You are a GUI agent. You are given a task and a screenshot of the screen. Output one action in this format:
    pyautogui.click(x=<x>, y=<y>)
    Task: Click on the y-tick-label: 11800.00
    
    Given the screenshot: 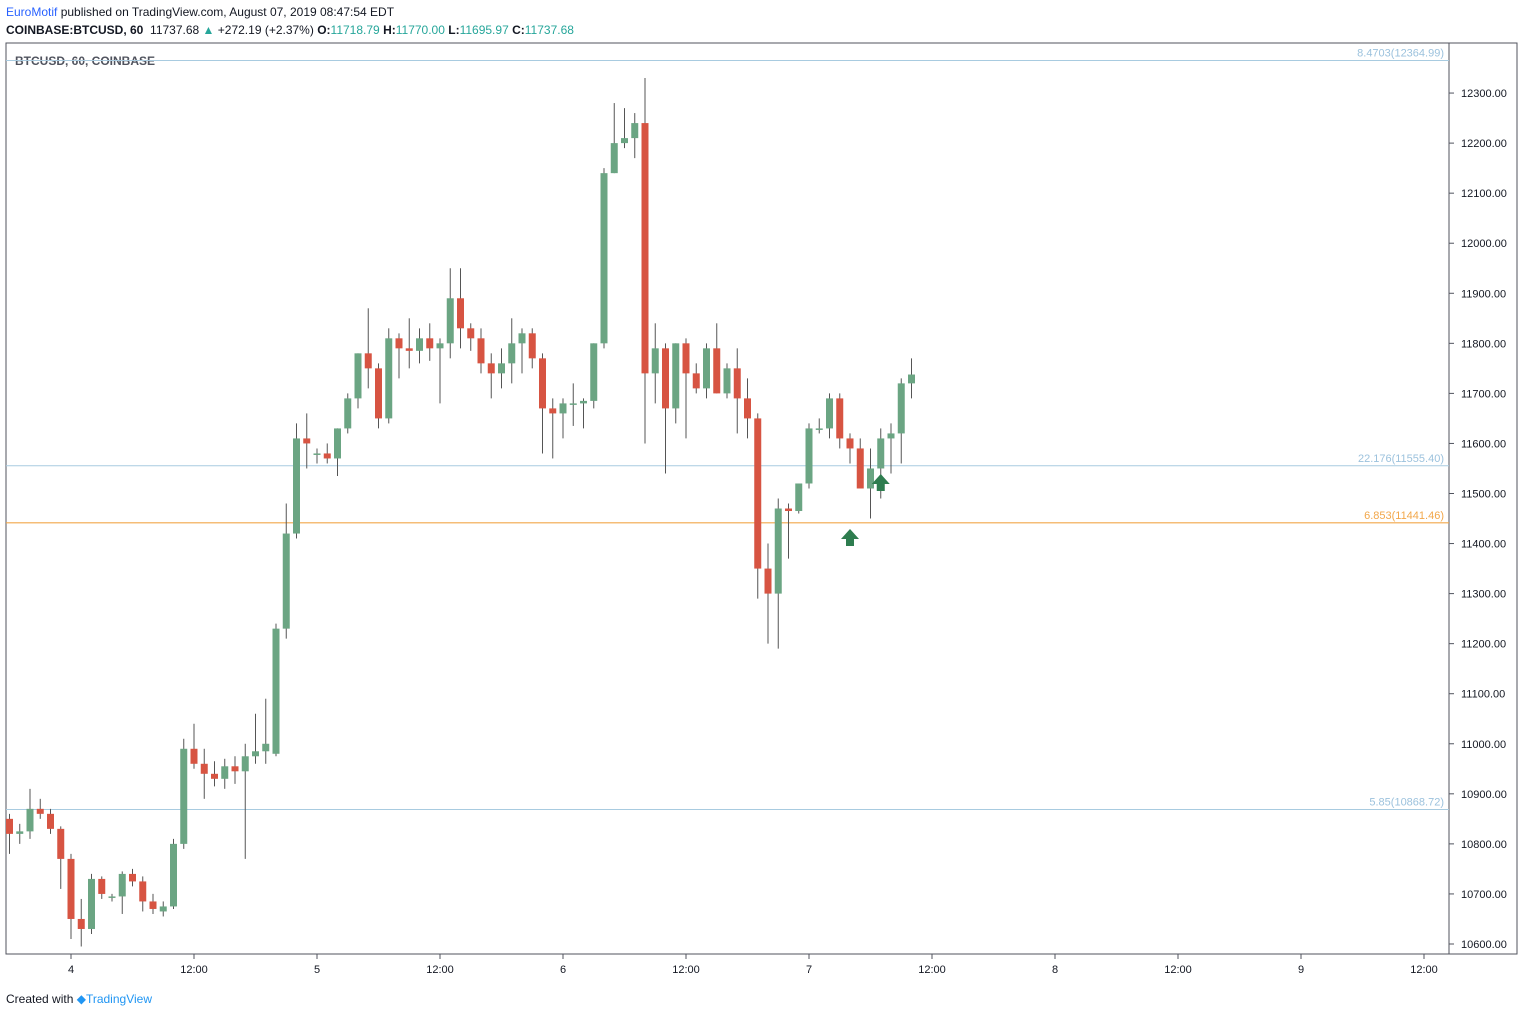 What is the action you would take?
    pyautogui.click(x=1483, y=344)
    